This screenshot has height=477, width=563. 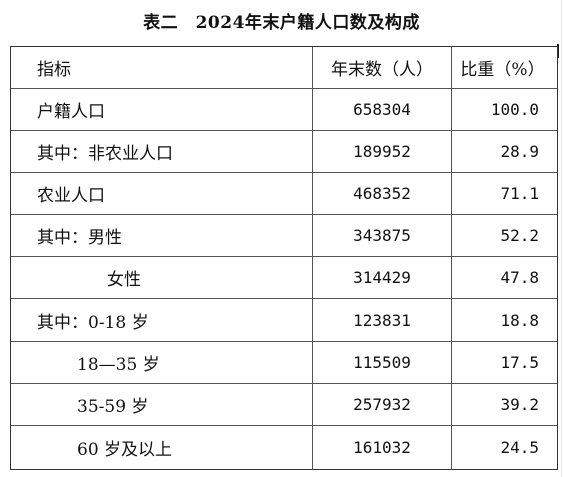 I want to click on row-count: 314429, so click(x=382, y=277).